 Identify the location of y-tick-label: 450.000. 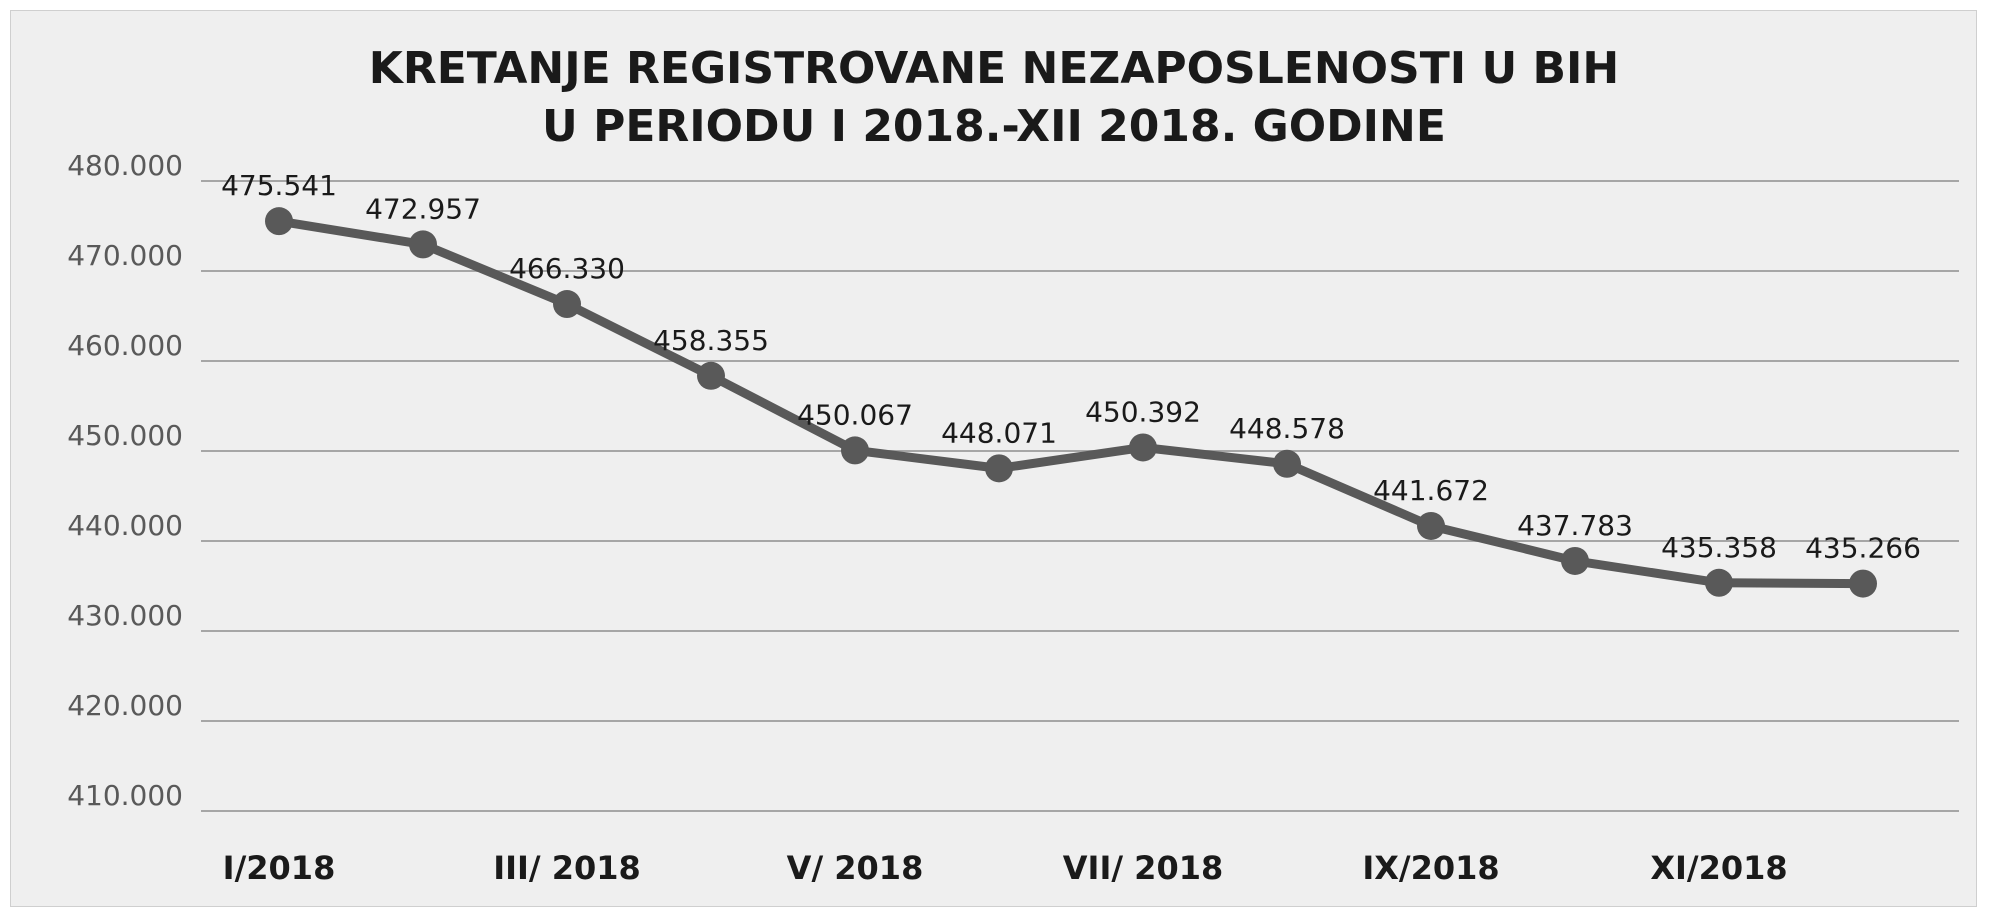
(125, 435).